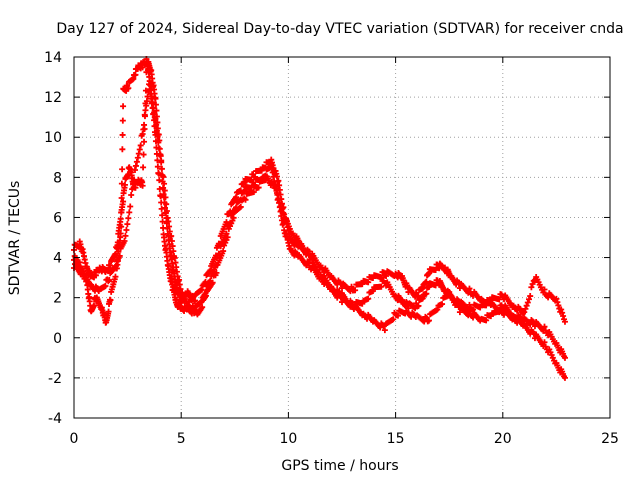  I want to click on y-tick-label: 8, so click(57, 178).